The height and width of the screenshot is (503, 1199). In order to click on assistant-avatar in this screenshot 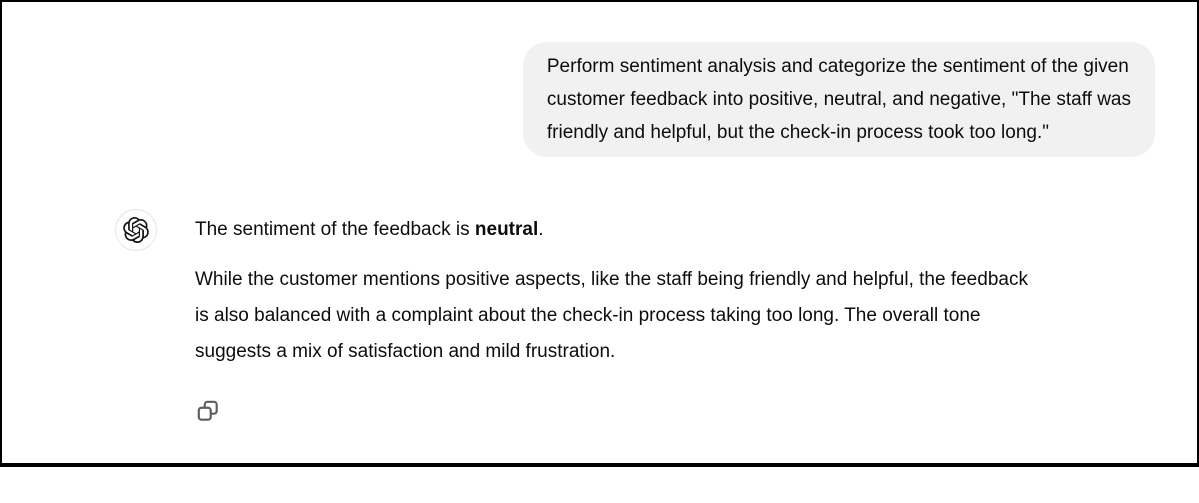, I will do `click(136, 230)`.